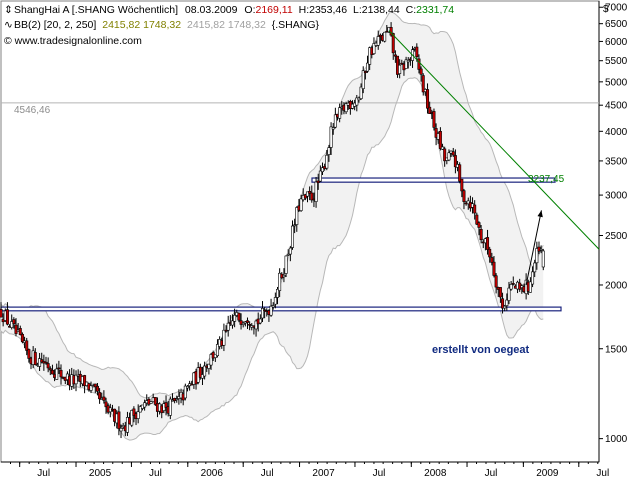  Describe the element at coordinates (309, 470) in the screenshot. I see `x-axis-ticks: Jul 2005 Jul 2006 Jul 2007 Jul 2008 Jul 2009 Jul` at that location.